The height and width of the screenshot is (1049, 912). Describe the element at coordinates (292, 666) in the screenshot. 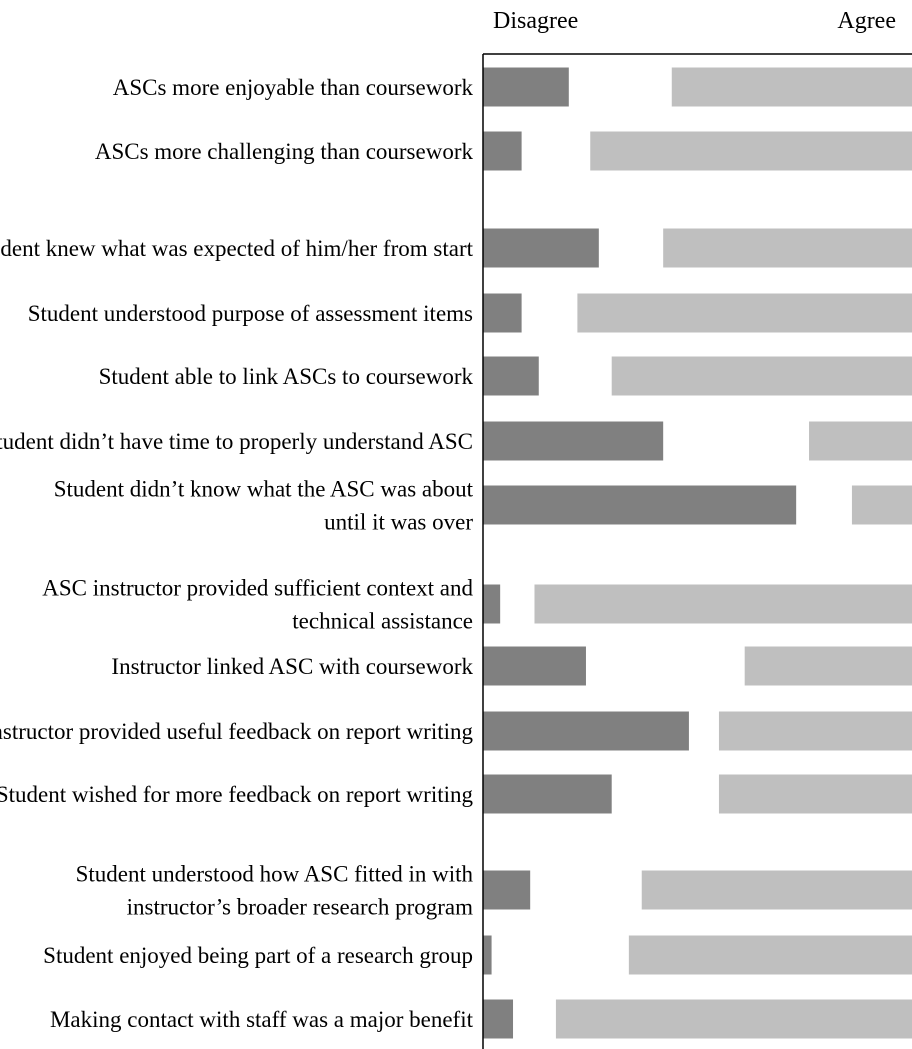

I see `category-label-9: Instructor linked ASC with coursework` at that location.